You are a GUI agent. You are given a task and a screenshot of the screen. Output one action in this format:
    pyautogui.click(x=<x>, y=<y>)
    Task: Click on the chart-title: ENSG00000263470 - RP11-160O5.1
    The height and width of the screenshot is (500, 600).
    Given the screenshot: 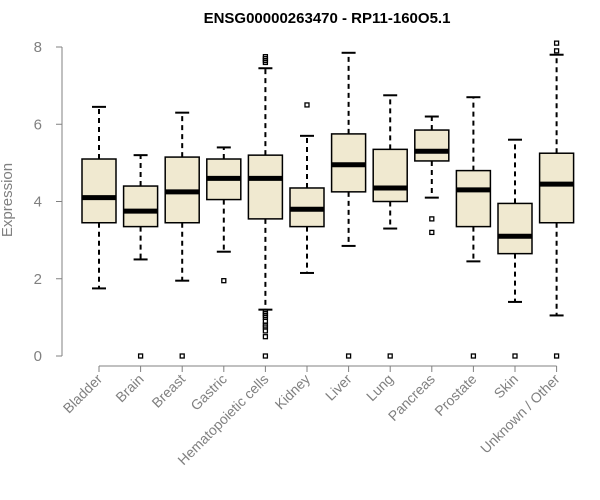 What is the action you would take?
    pyautogui.click(x=327, y=18)
    